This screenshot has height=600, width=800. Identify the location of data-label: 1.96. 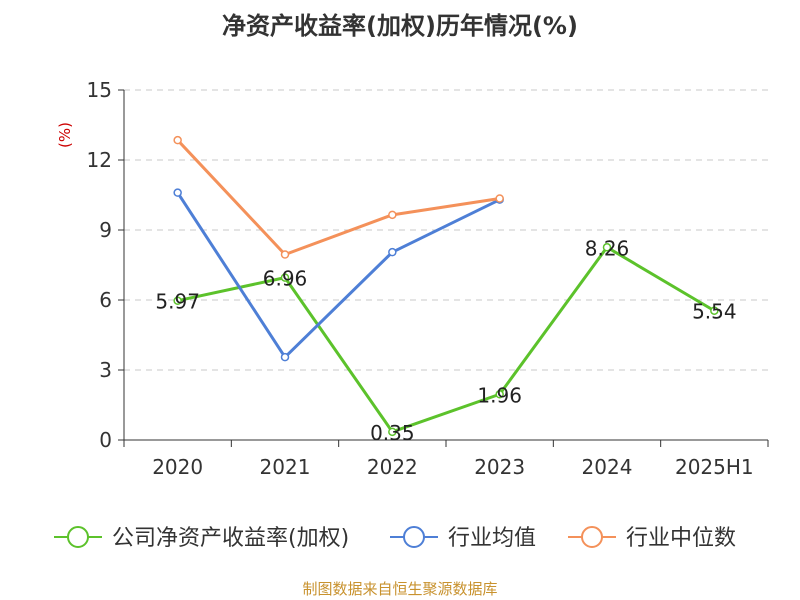
(499, 395).